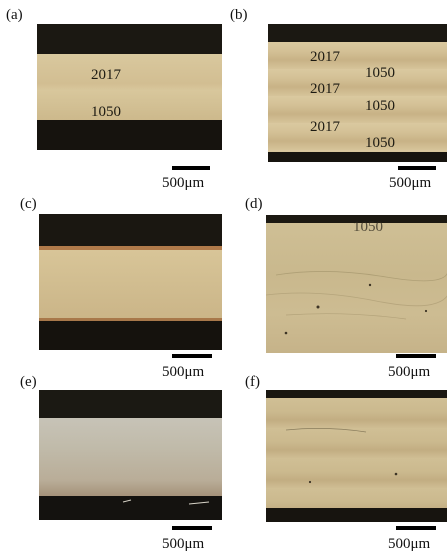  What do you see at coordinates (28, 382) in the screenshot?
I see `panel-label-e: (e)` at bounding box center [28, 382].